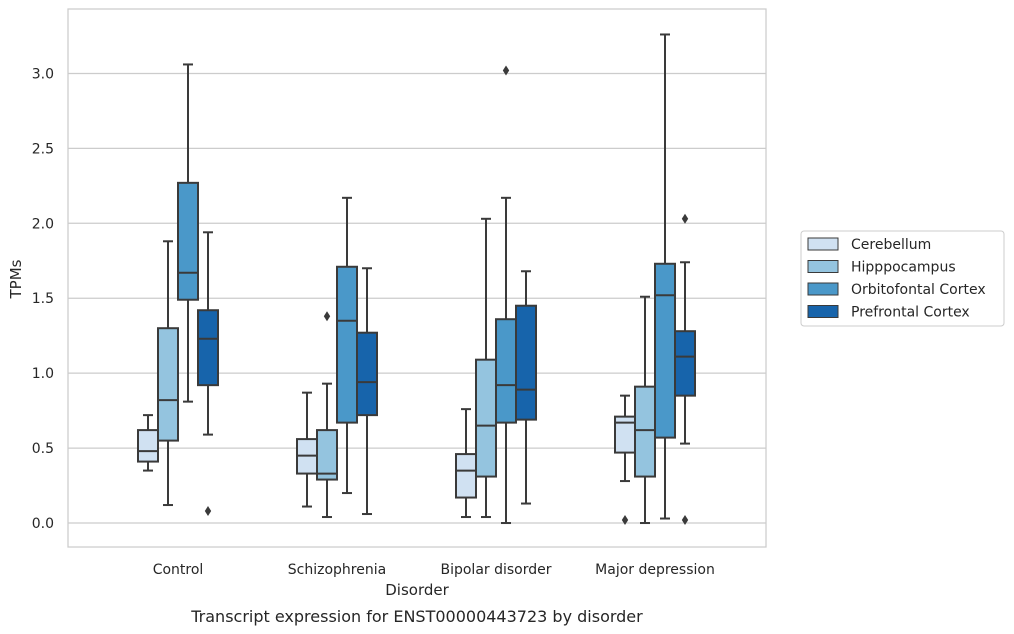 This screenshot has height=634, width=1014. What do you see at coordinates (910, 313) in the screenshot?
I see `legend-label: Prefrontal Cortex` at bounding box center [910, 313].